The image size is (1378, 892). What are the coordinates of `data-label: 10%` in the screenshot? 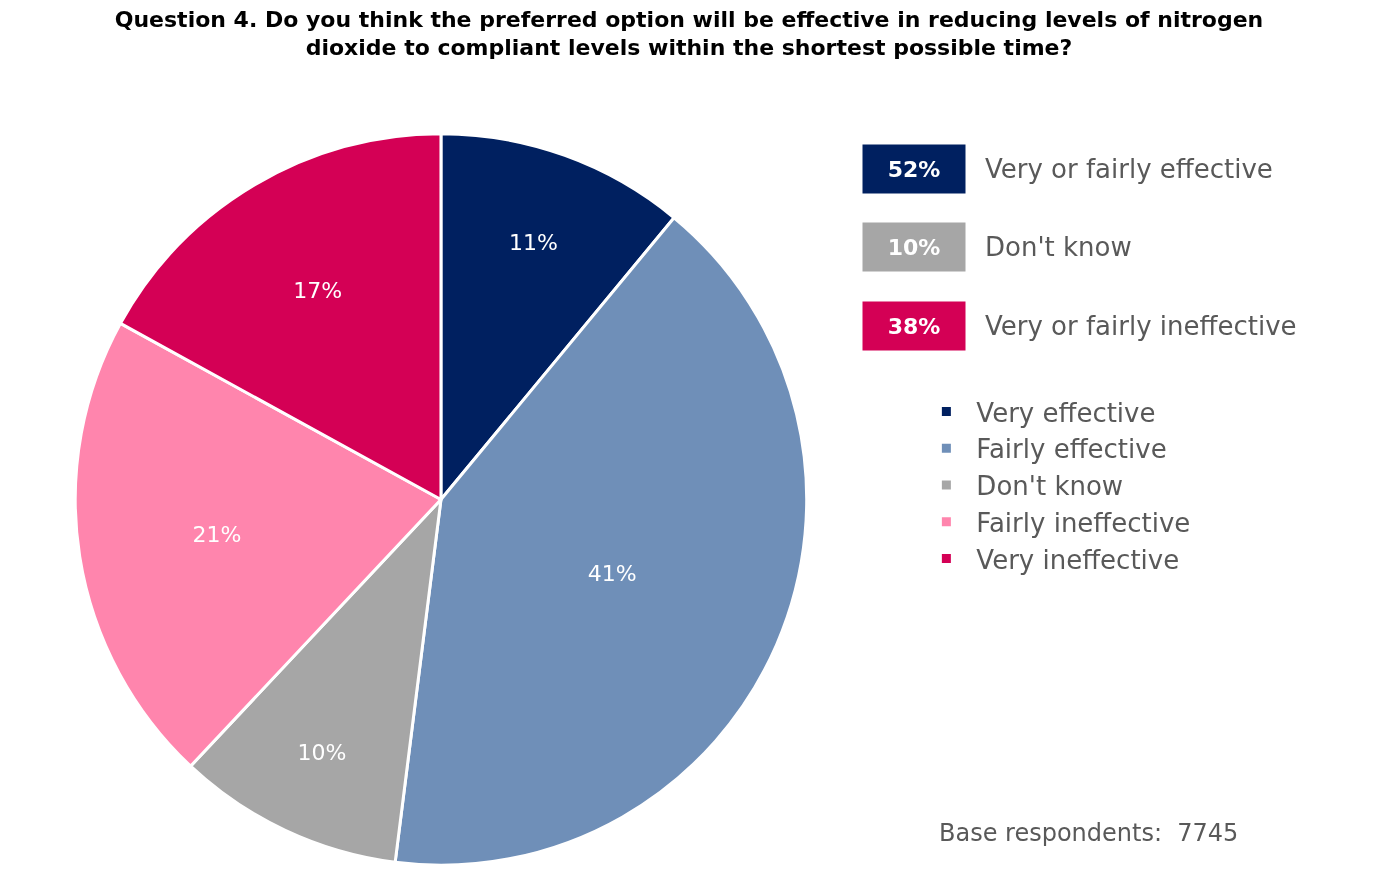 It's located at (322, 752).